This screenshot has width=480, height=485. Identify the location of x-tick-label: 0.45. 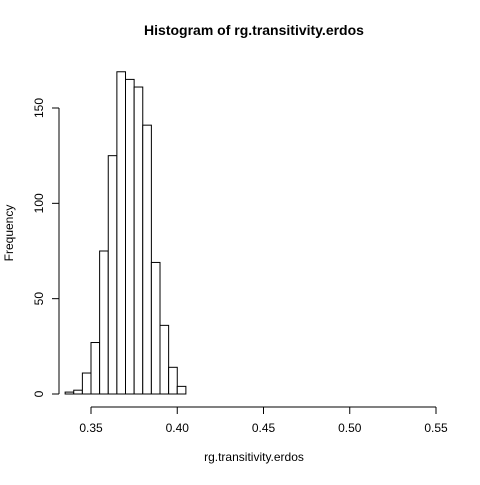
(264, 428).